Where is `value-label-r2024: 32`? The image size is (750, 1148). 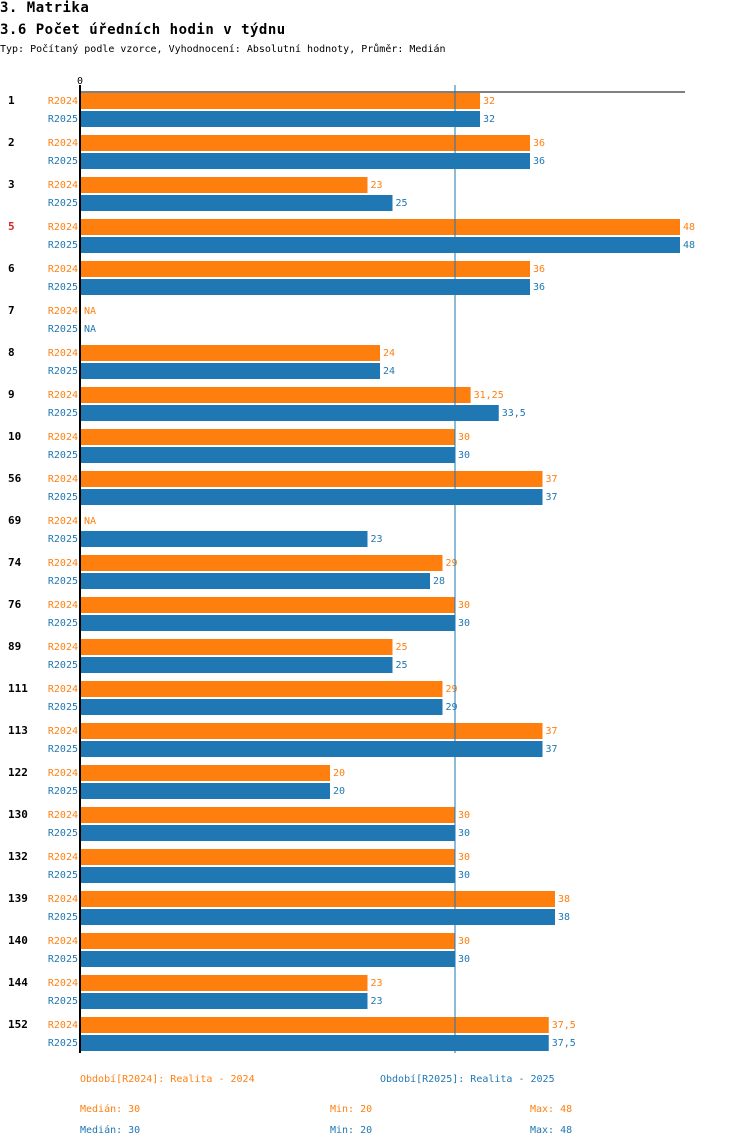
value-label-r2024: 32 is located at coordinates (489, 101).